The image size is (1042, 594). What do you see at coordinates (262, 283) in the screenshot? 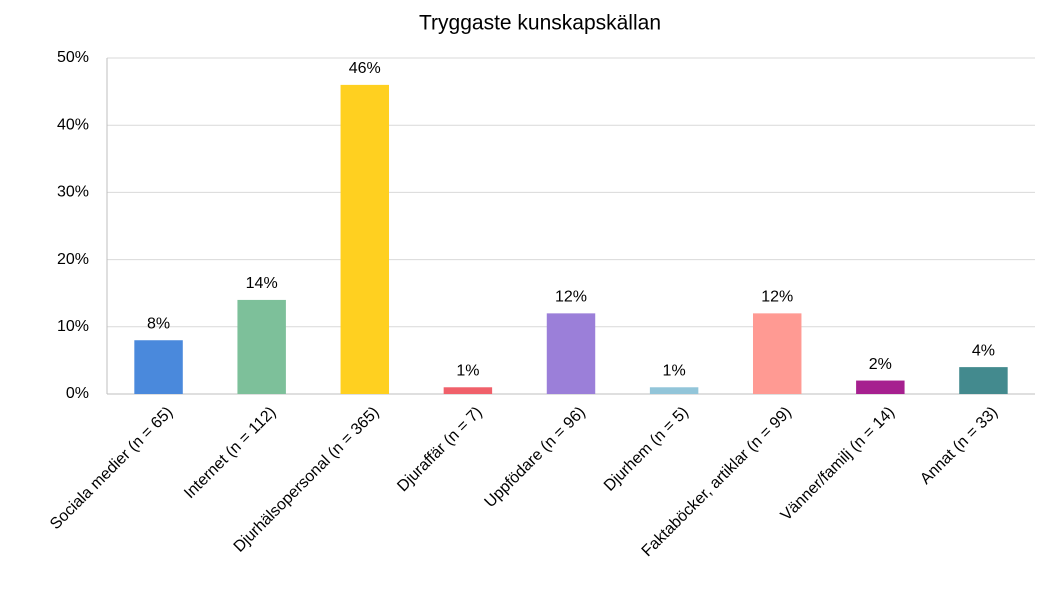
I see `data-label: 14%` at bounding box center [262, 283].